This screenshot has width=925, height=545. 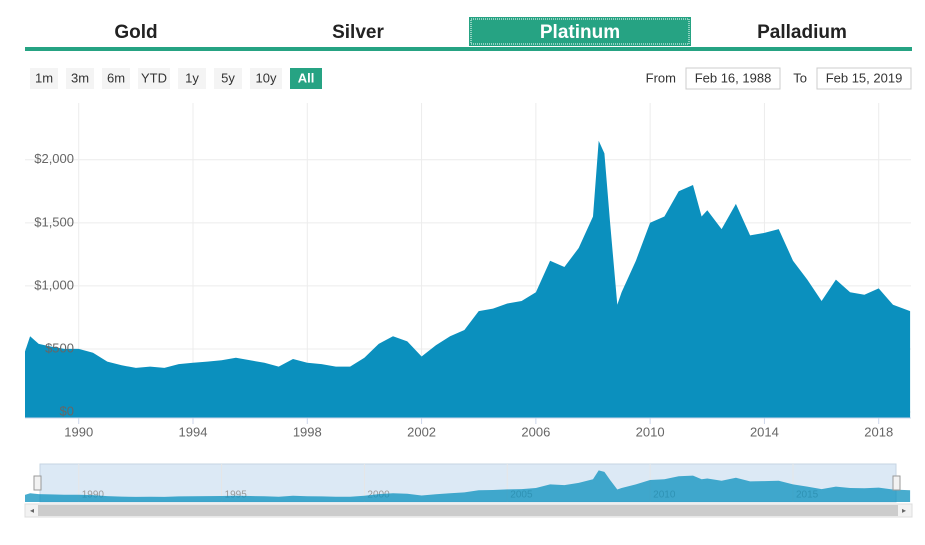 I want to click on y-tick-label: $500, so click(x=59, y=347).